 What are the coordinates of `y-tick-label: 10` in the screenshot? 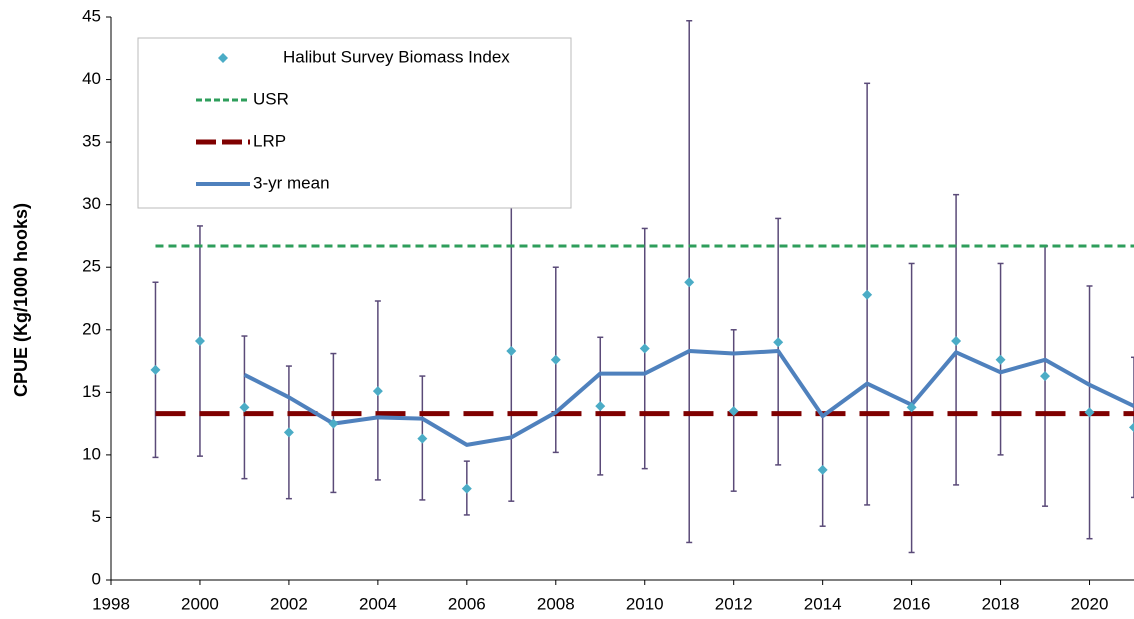 It's located at (91, 453).